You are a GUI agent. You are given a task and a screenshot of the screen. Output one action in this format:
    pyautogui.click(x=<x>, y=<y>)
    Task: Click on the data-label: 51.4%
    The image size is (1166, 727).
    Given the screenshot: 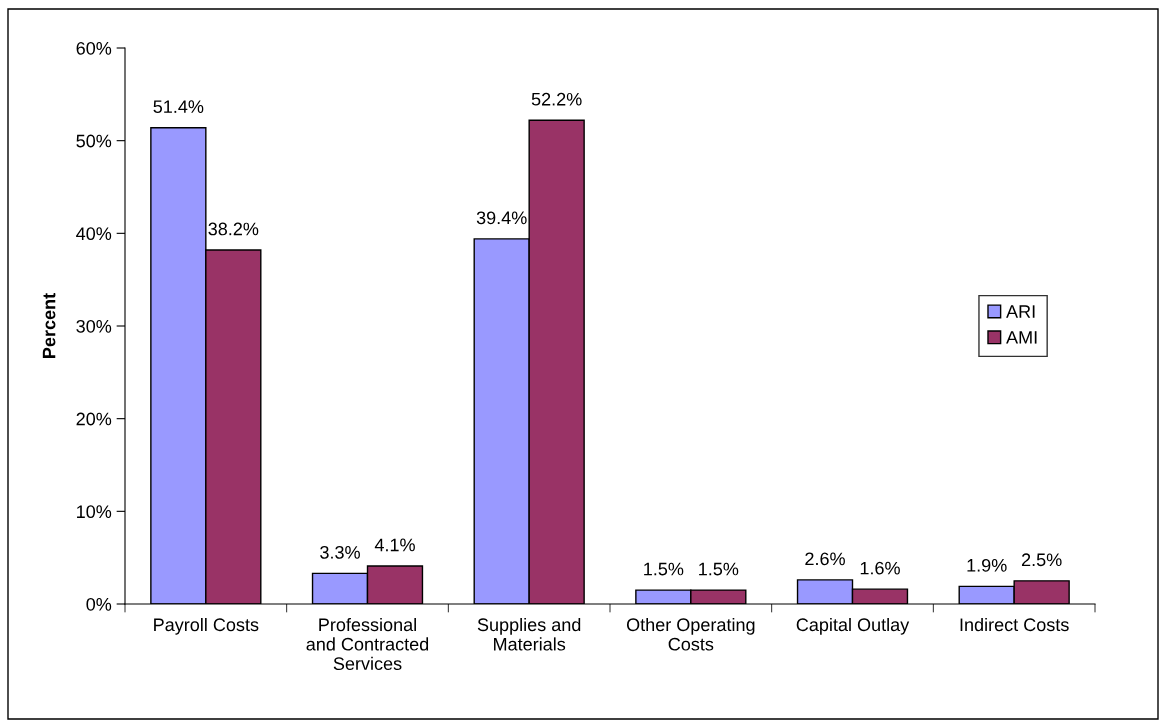 What is the action you would take?
    pyautogui.click(x=178, y=107)
    